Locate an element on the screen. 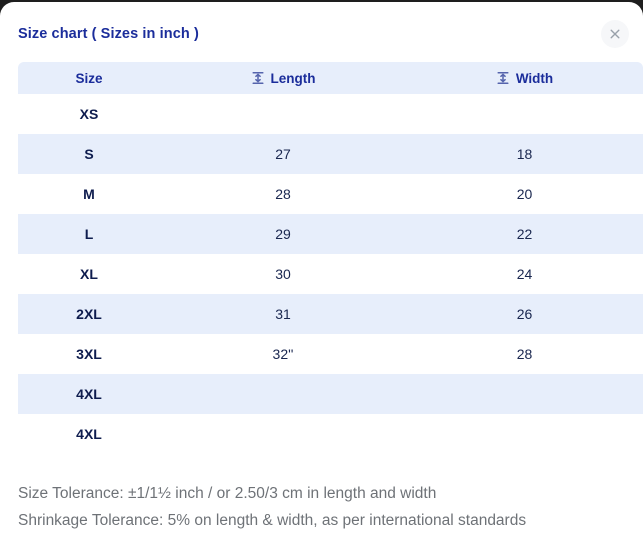 This screenshot has width=643, height=538. width-measure-icon is located at coordinates (503, 78).